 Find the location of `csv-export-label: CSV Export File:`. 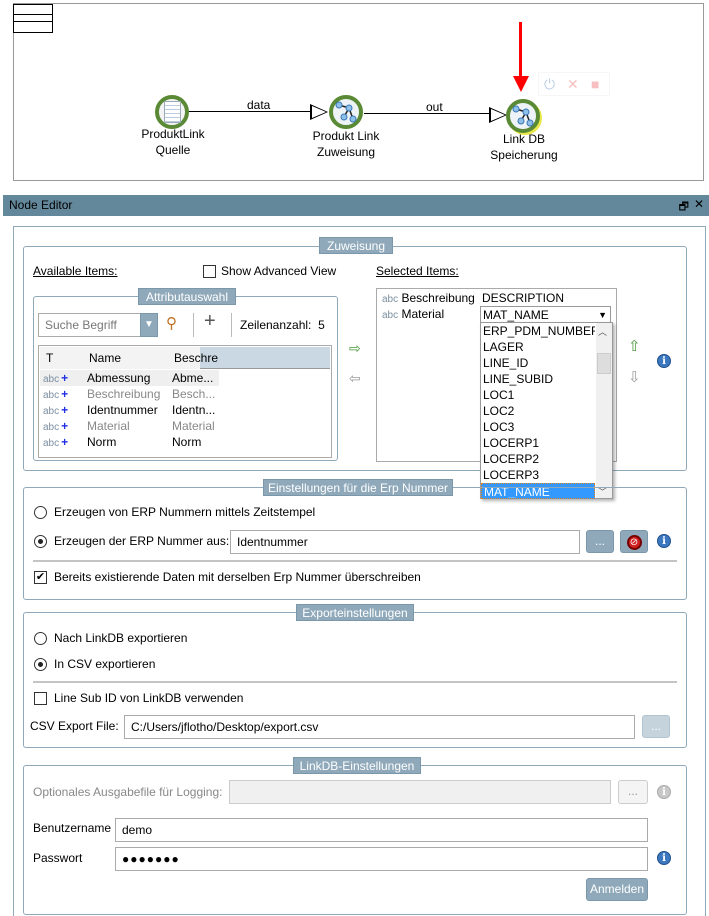

csv-export-label: CSV Export File: is located at coordinates (74, 726).